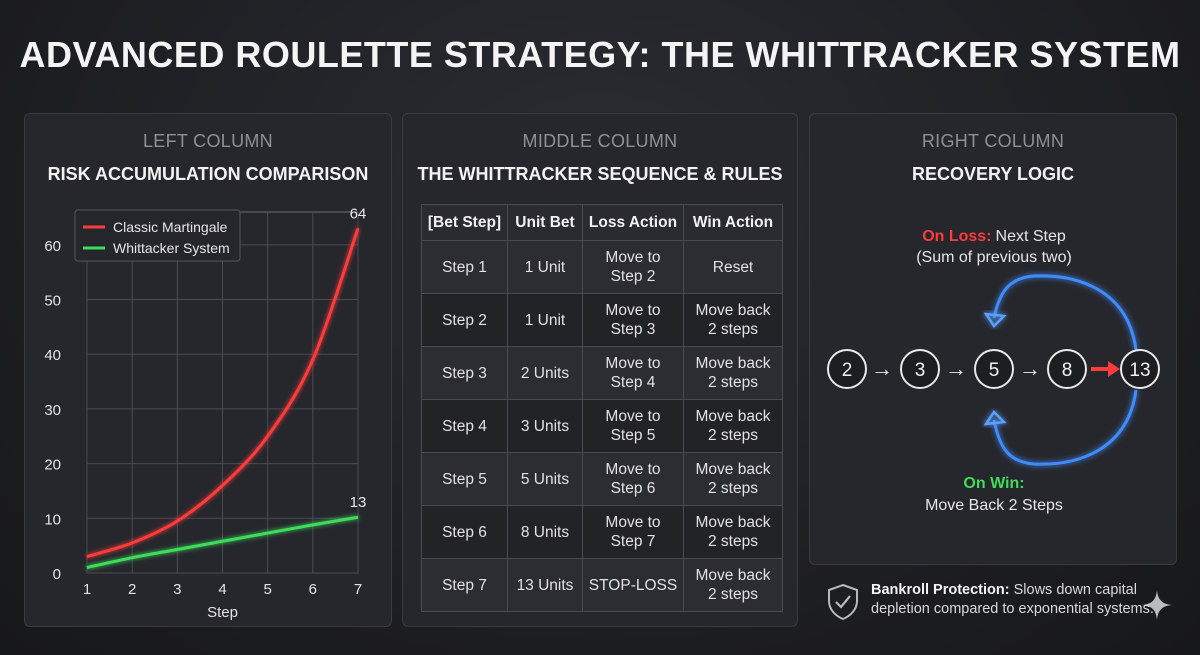 The width and height of the screenshot is (1200, 655). Describe the element at coordinates (545, 532) in the screenshot. I see `cell-unit: 8 Units` at that location.